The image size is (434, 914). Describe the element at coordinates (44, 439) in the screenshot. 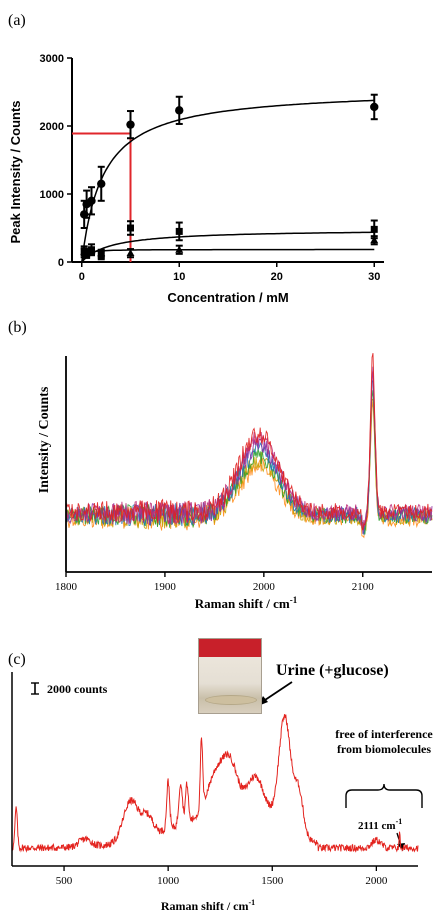

I see `panel-b-ylabel: Intensity / Counts` at that location.